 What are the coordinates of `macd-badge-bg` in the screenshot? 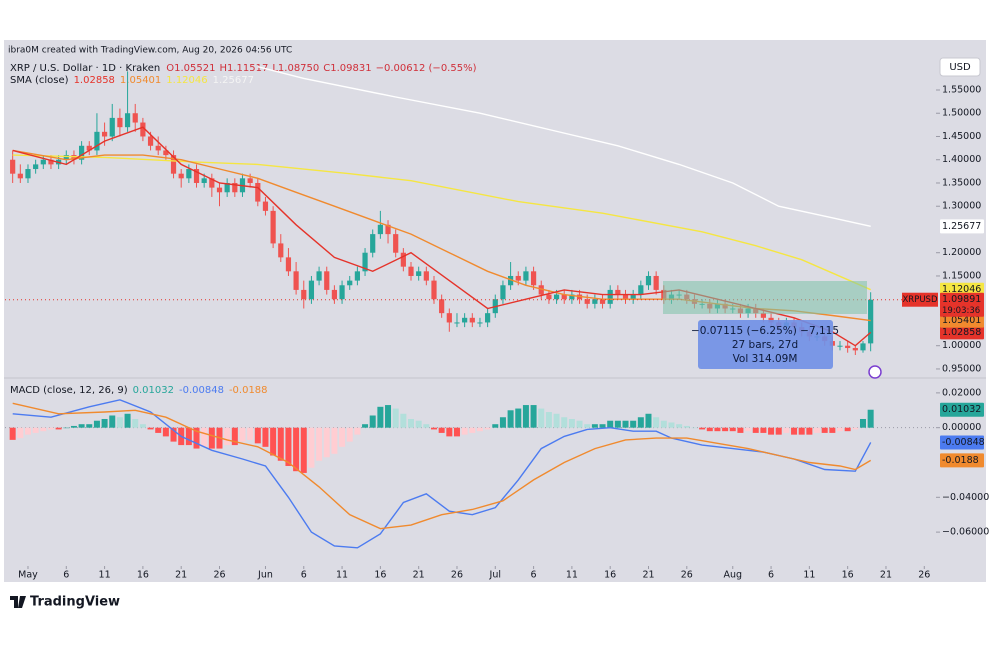 It's located at (962, 442).